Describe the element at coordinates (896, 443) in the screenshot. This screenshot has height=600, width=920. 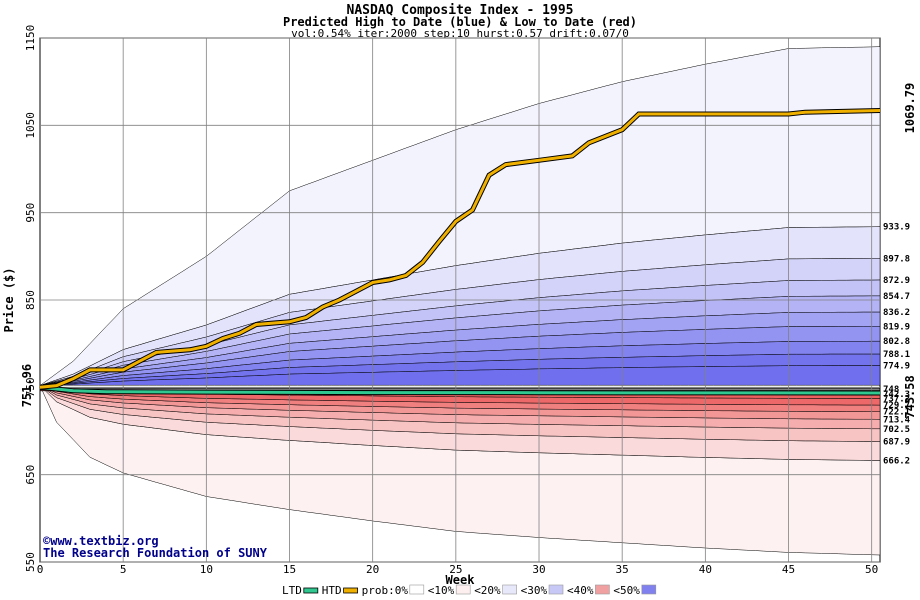
I see `low-band-value-5: 687.9` at that location.